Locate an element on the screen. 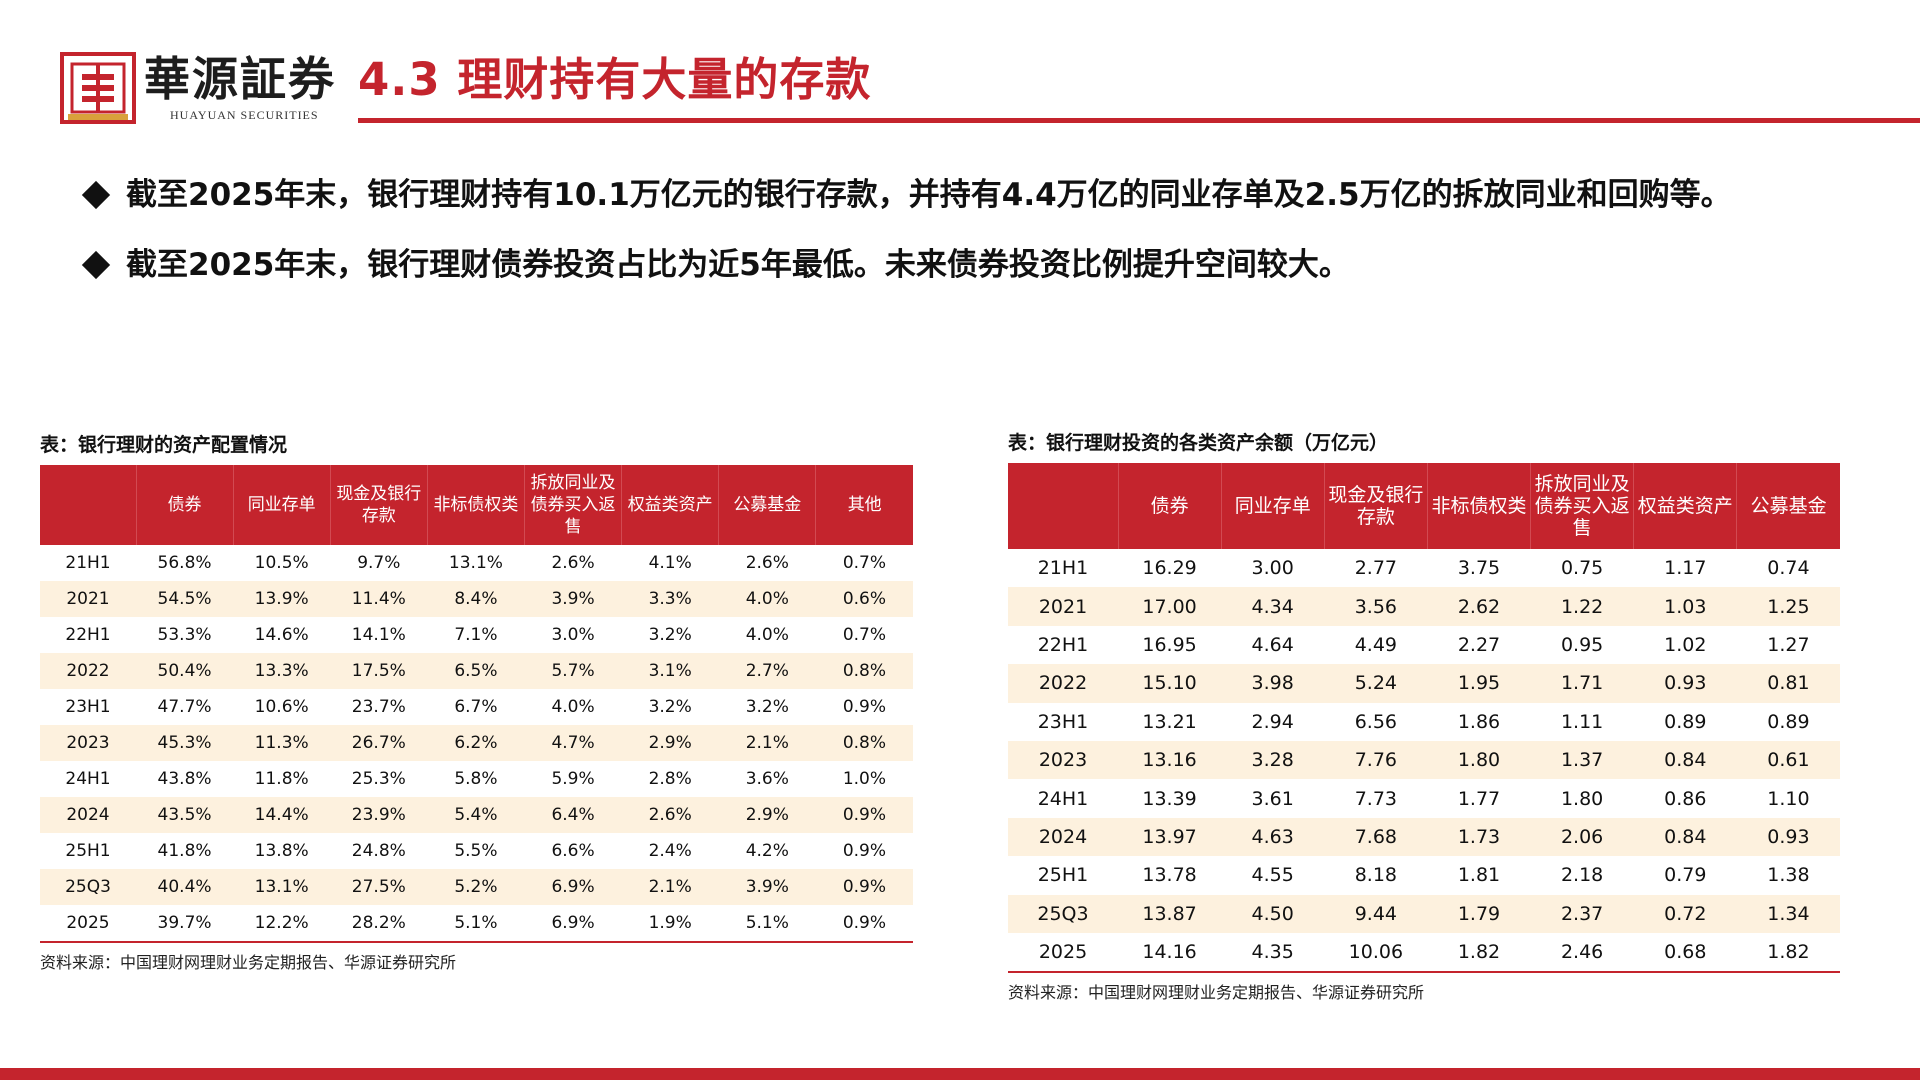 Image resolution: width=1920 pixels, height=1080 pixels. value-cell: 3.9% is located at coordinates (767, 887).